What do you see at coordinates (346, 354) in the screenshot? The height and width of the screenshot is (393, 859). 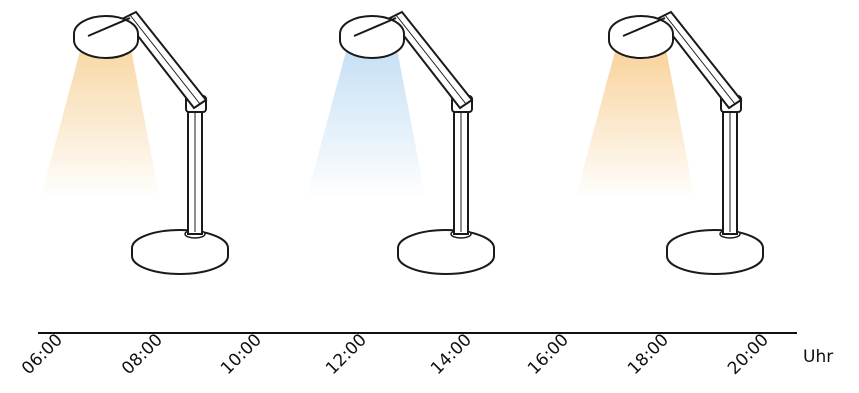 I see `tick-label: 12:00` at bounding box center [346, 354].